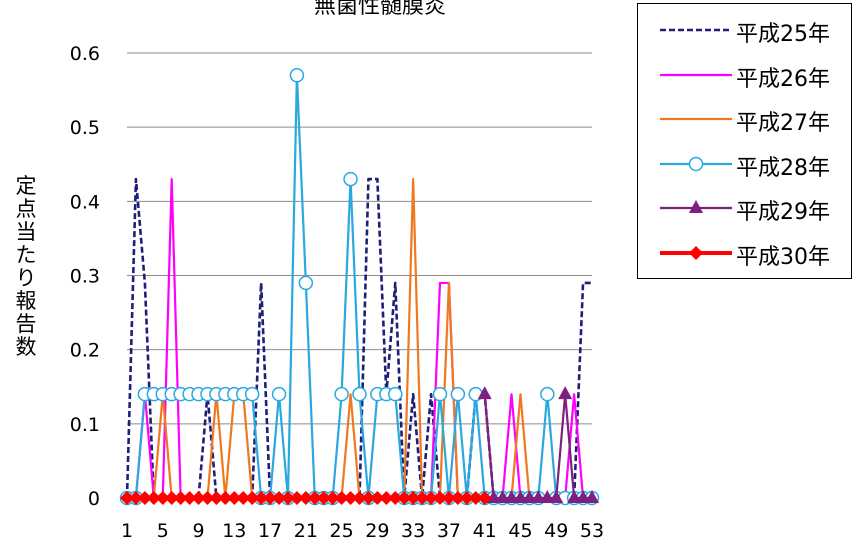  What do you see at coordinates (198, 531) in the screenshot?
I see `x-tick-label: 9` at bounding box center [198, 531].